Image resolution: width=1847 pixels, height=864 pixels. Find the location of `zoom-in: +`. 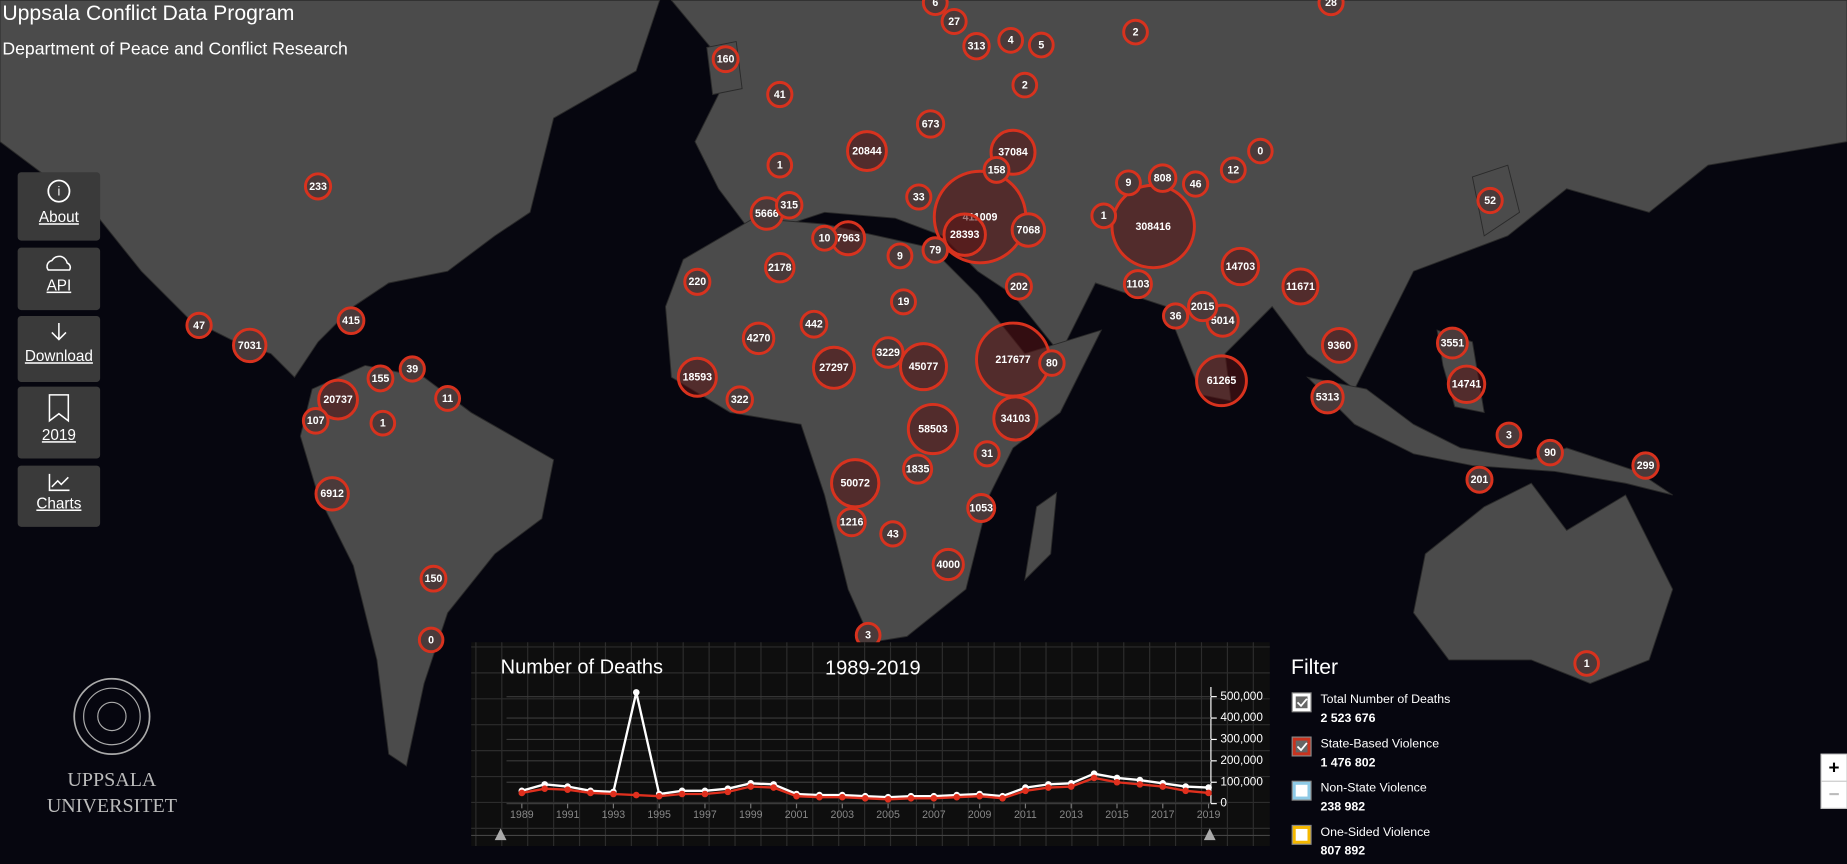

zoom-in: + is located at coordinates (1834, 766).